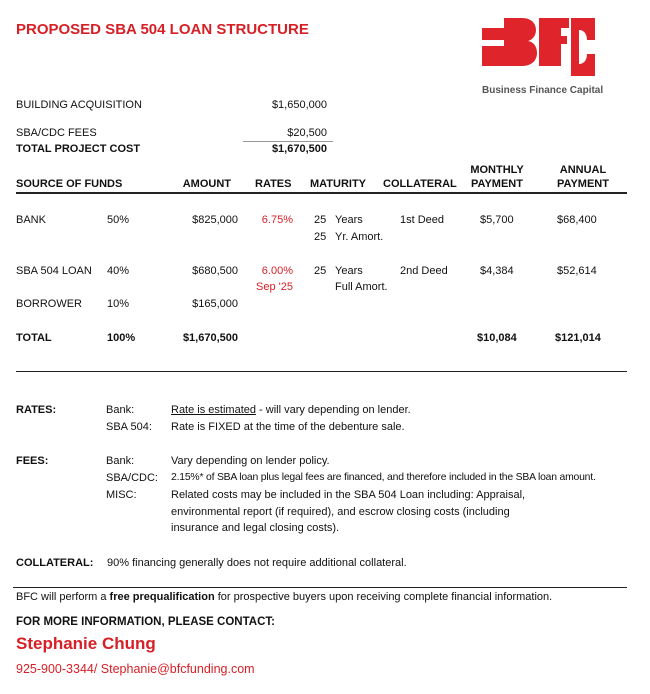 The image size is (650, 694). What do you see at coordinates (36, 410) in the screenshot?
I see `rates-label: RATES:` at bounding box center [36, 410].